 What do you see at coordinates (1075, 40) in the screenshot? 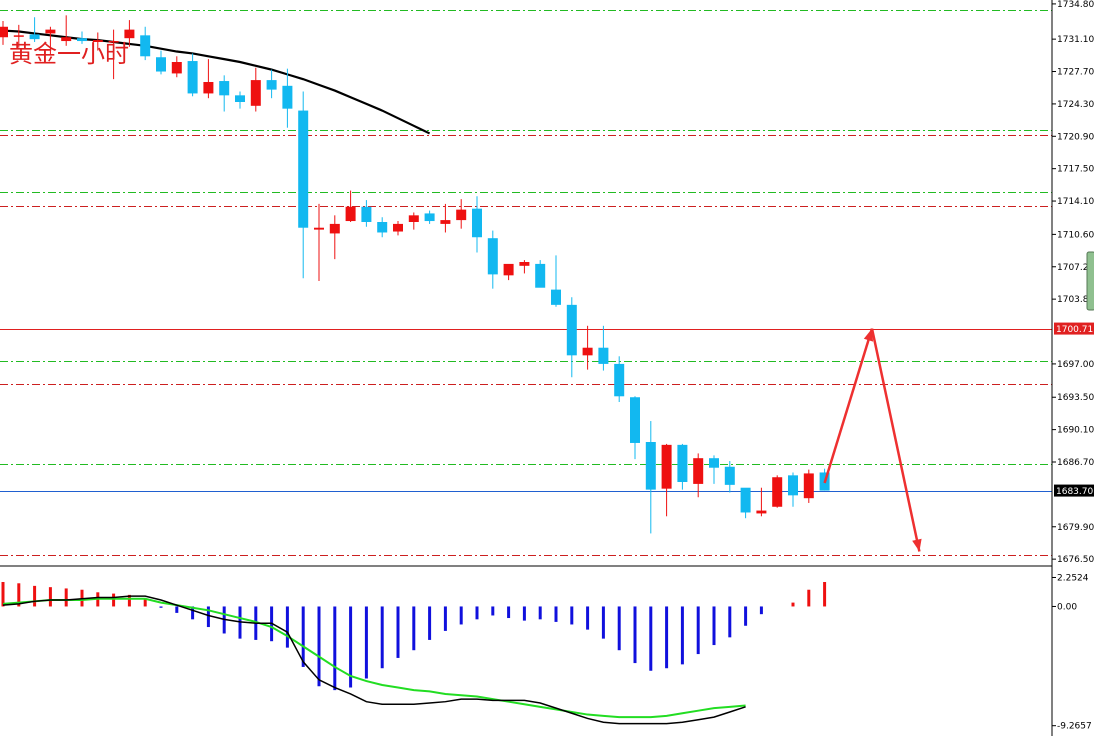
I see `price-tick-label: 1731.10` at bounding box center [1075, 40].